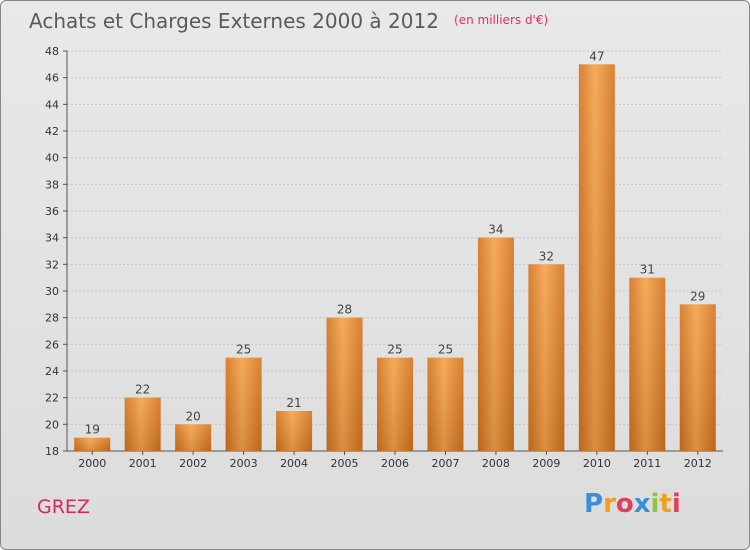  Describe the element at coordinates (698, 463) in the screenshot. I see `x-tick-label: 2012` at that location.